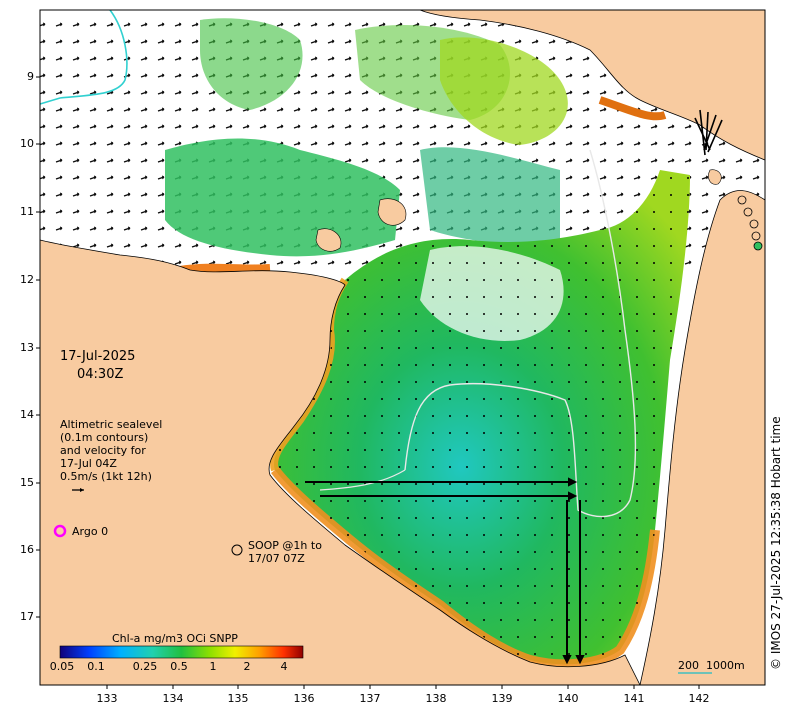 The image size is (792, 716). What do you see at coordinates (98, 356) in the screenshot?
I see `datetime-line-1: 17-Jul-2025` at bounding box center [98, 356].